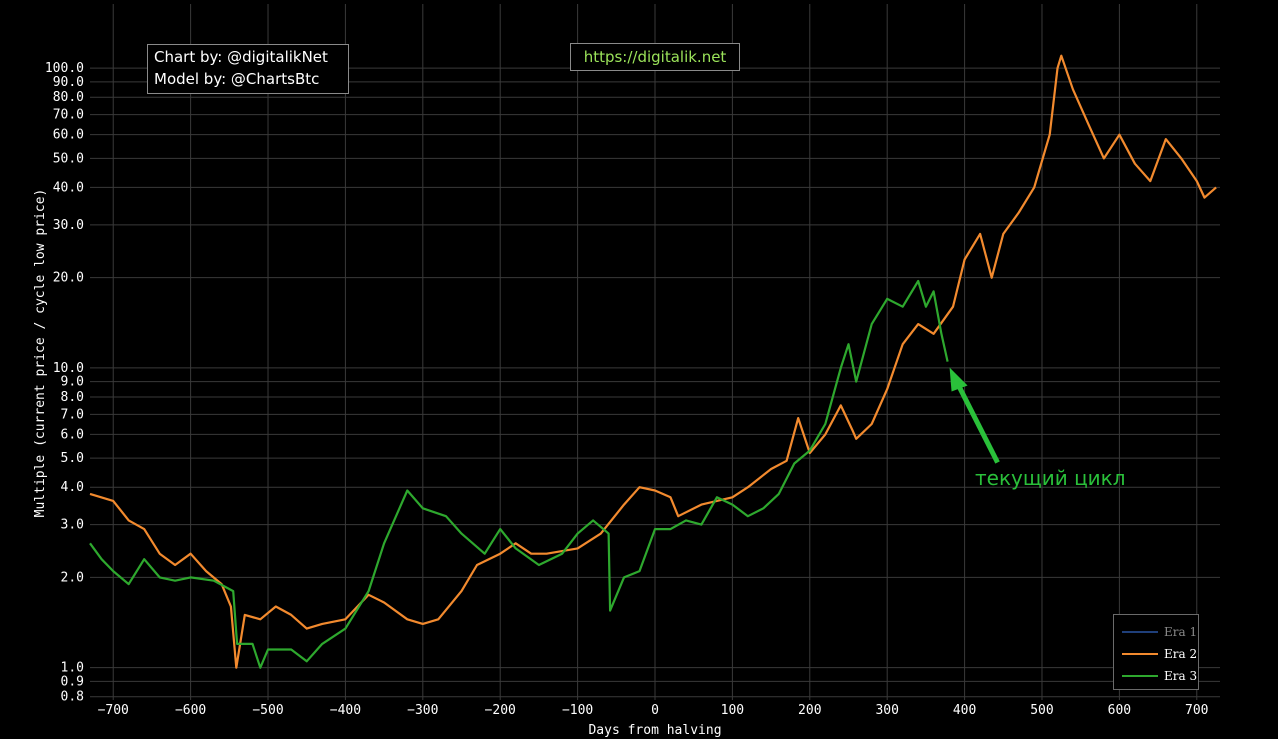 The height and width of the screenshot is (739, 1278). I want to click on annotation-arrow, so click(977, 423).